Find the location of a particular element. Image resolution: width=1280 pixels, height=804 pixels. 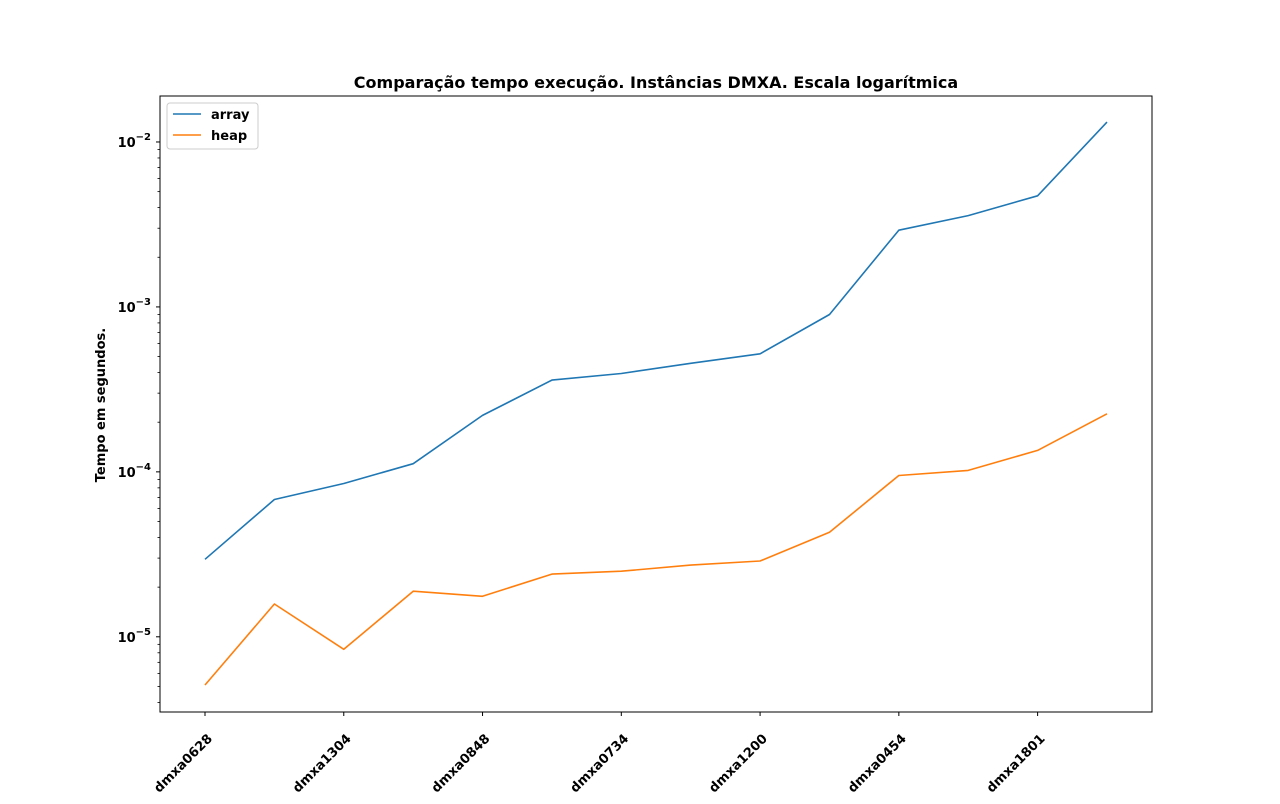

x-tick-label: dmxa0628 is located at coordinates (183, 764).